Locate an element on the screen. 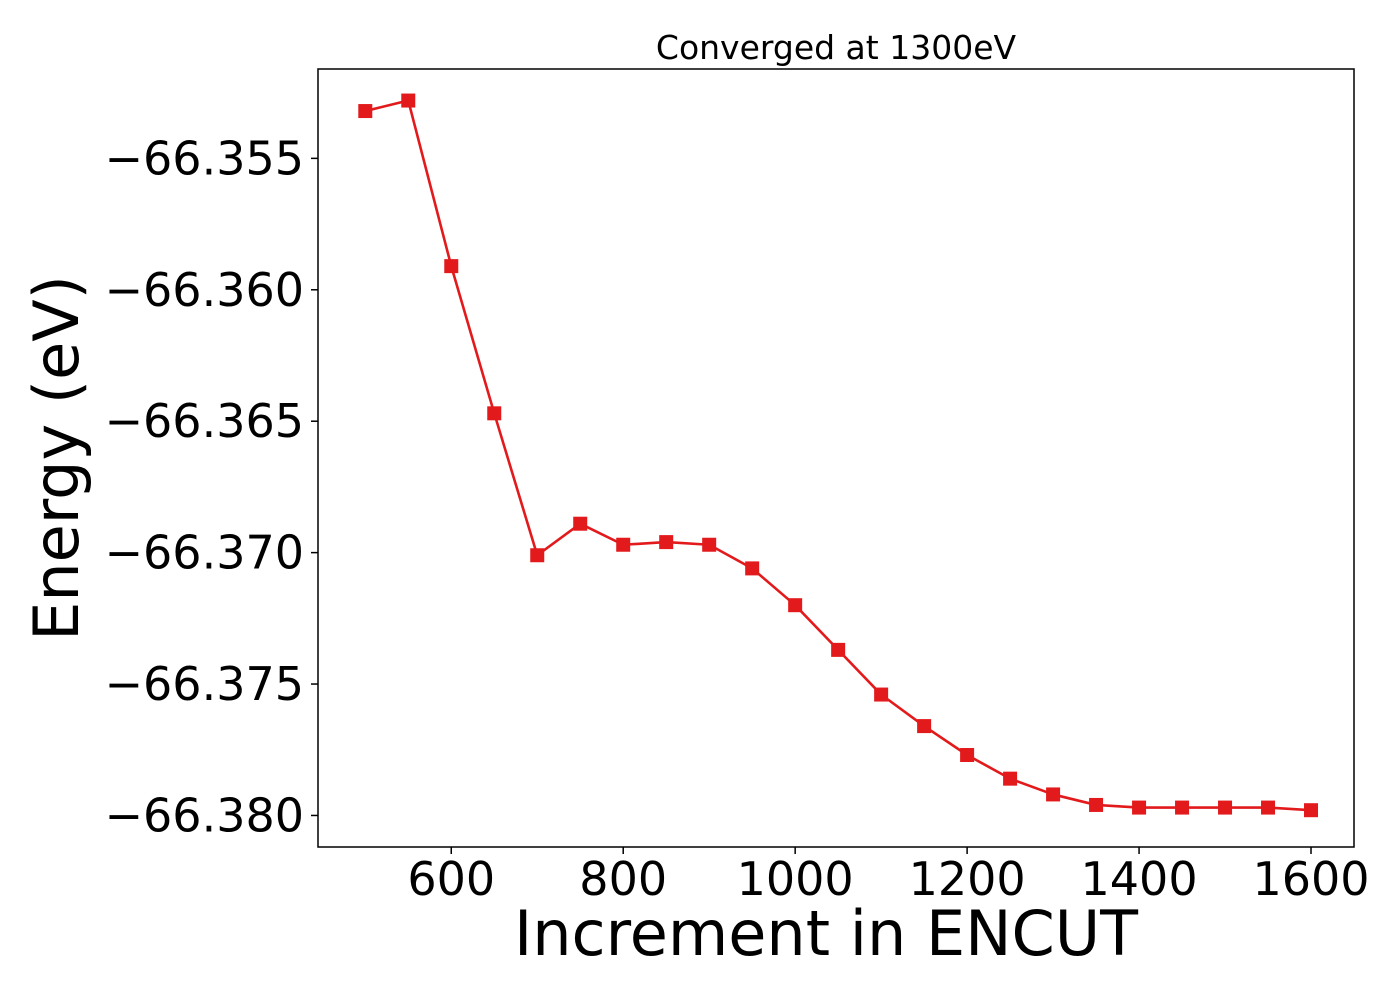 This screenshot has height=1000, width=1400. x-axis-label: Increment in ENCUT is located at coordinates (826, 933).